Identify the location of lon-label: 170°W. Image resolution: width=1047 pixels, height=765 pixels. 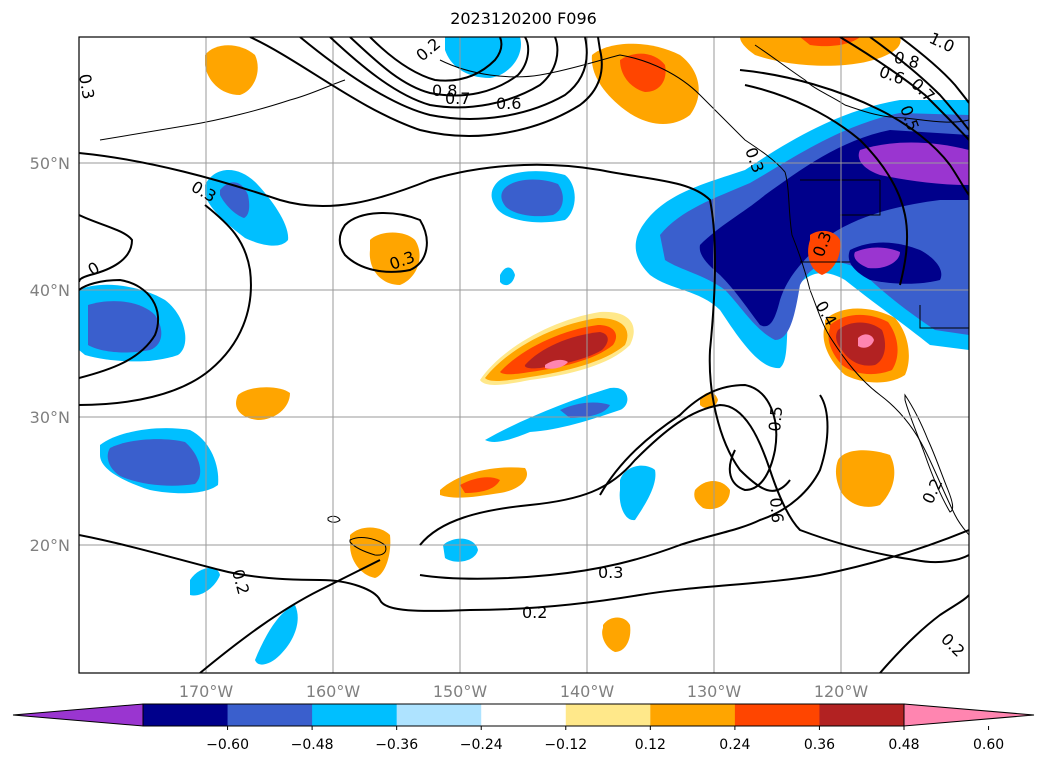
(206, 691).